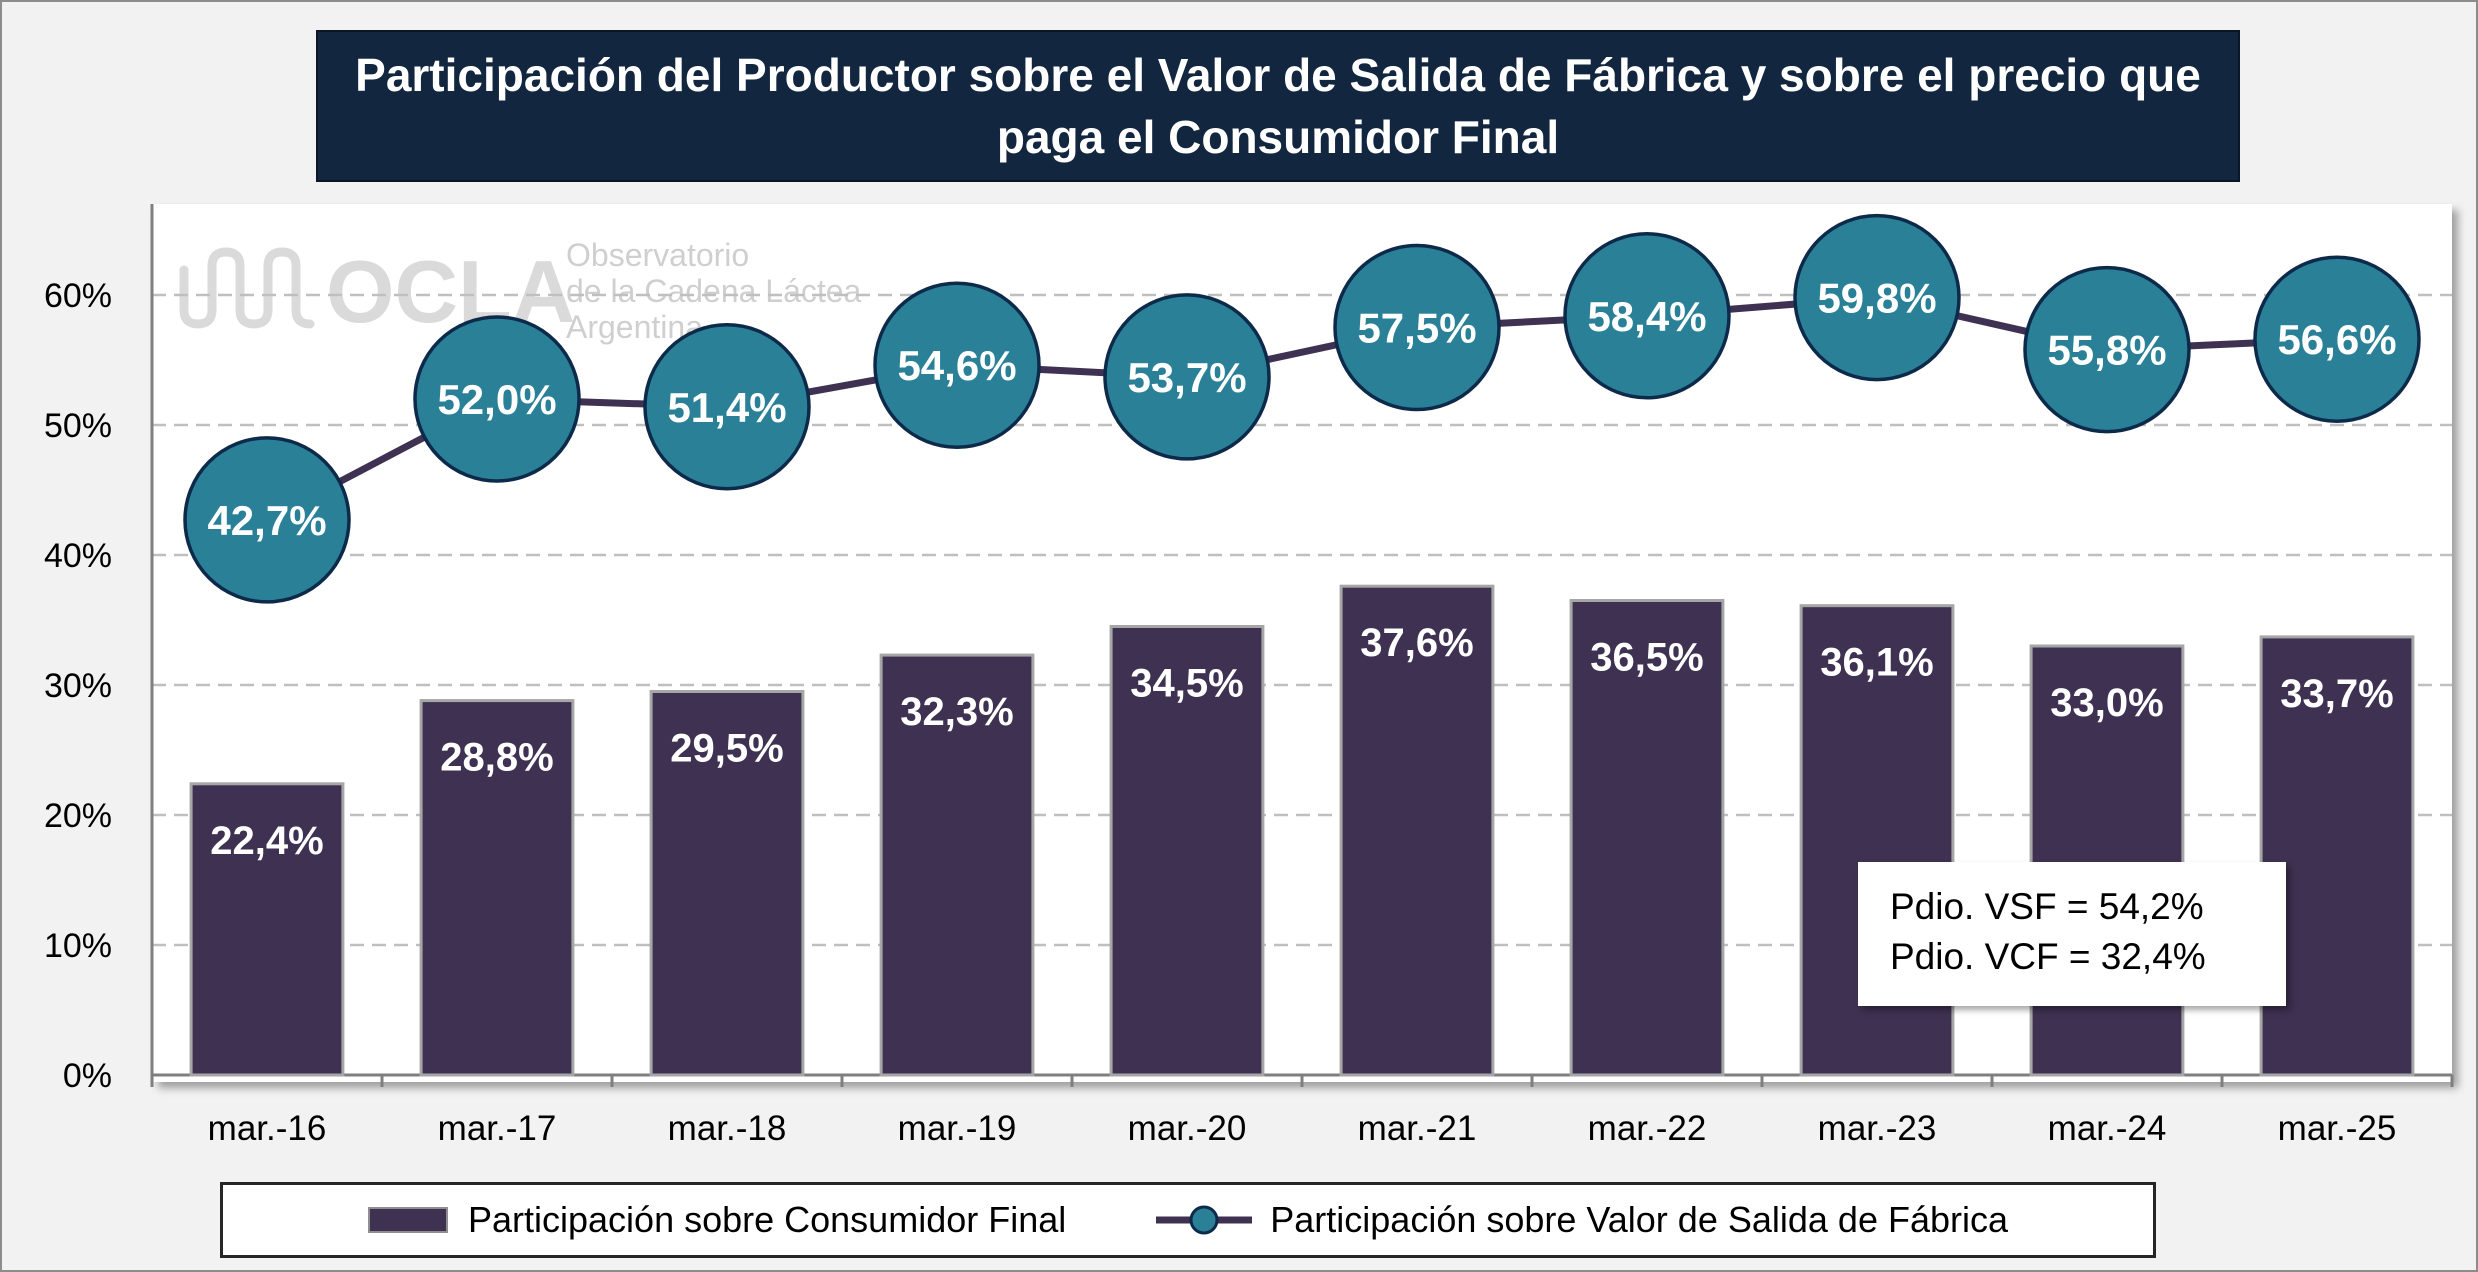 The width and height of the screenshot is (2478, 1272). What do you see at coordinates (657, 255) in the screenshot?
I see `watermark-line-1: Observatorio` at bounding box center [657, 255].